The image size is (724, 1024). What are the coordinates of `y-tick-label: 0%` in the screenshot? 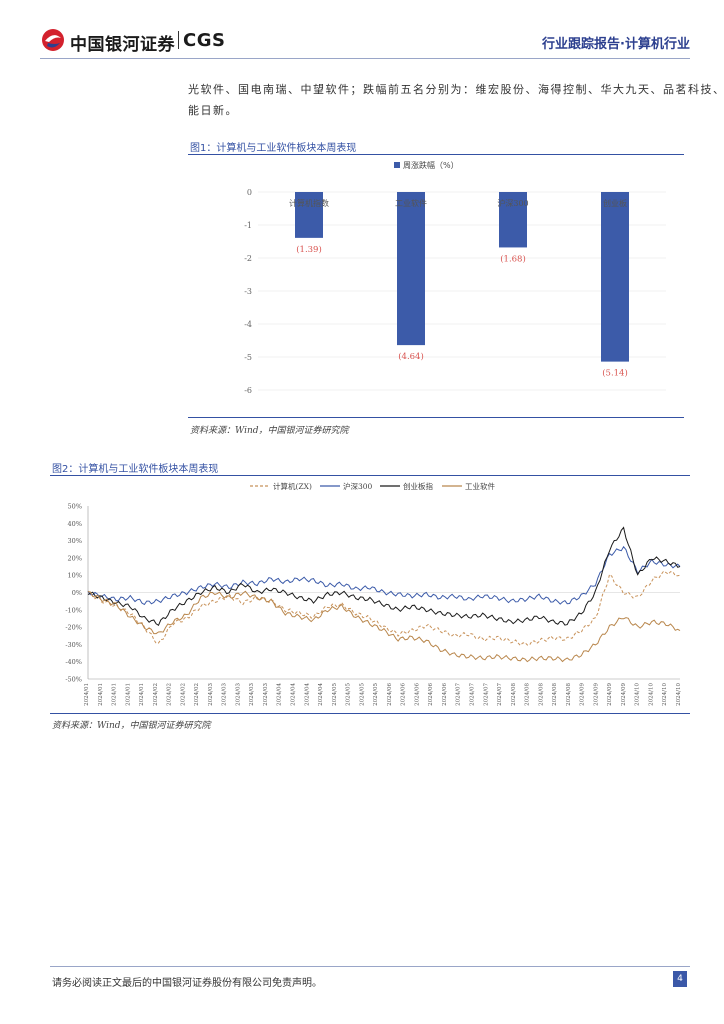 It's located at (77, 593).